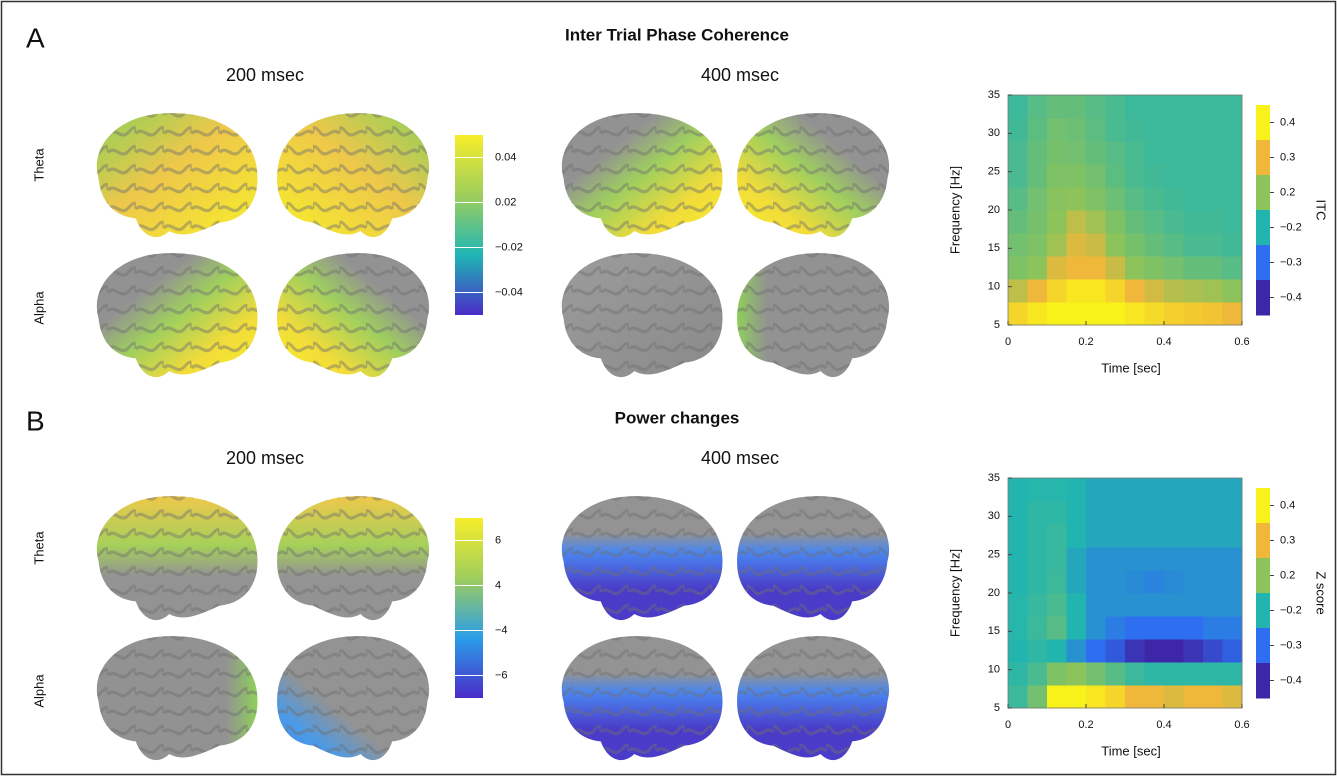 This screenshot has height=781, width=1337. I want to click on y-tick-label: 5, so click(997, 325).